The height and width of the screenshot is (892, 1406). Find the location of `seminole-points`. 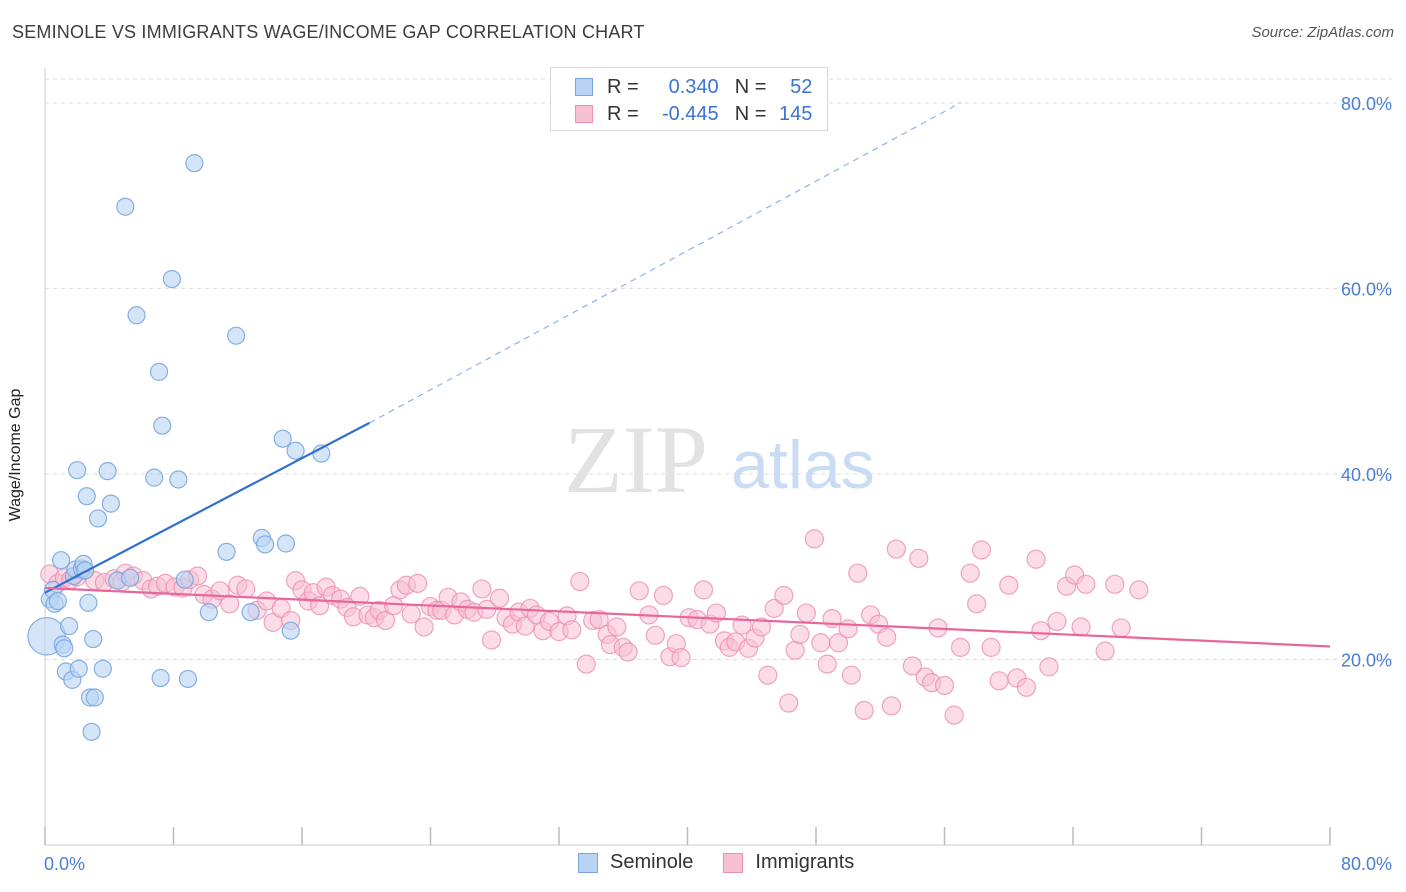

seminole-points is located at coordinates (179, 447).